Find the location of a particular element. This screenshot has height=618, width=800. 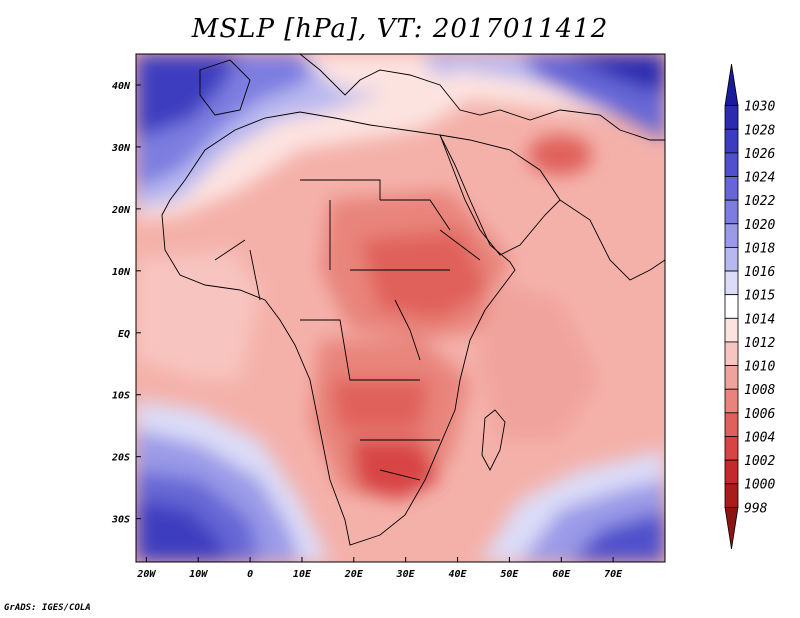

y-tick-label: 20S is located at coordinates (120, 458).